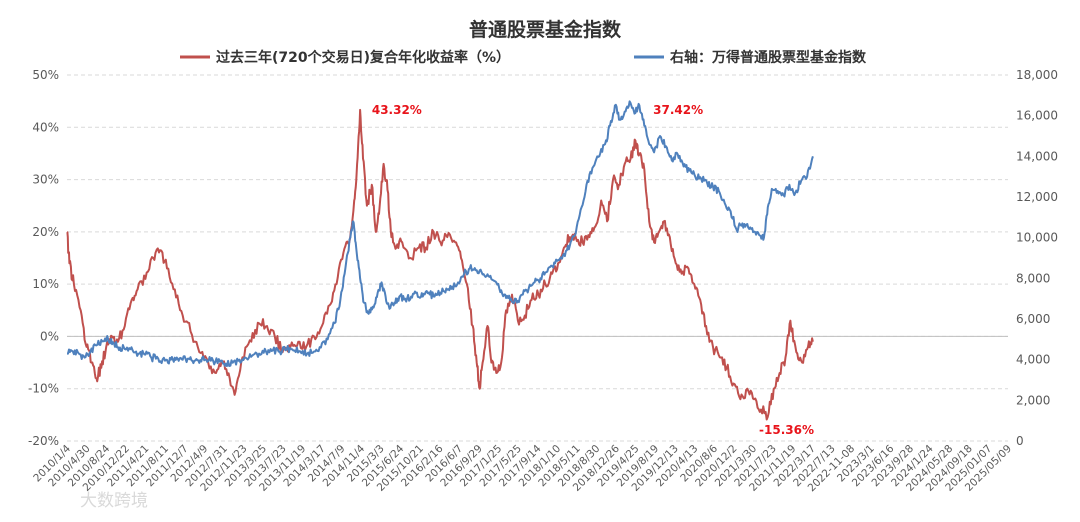 Image resolution: width=1080 pixels, height=522 pixels. I want to click on left-tick-label: -20%, so click(43, 441).